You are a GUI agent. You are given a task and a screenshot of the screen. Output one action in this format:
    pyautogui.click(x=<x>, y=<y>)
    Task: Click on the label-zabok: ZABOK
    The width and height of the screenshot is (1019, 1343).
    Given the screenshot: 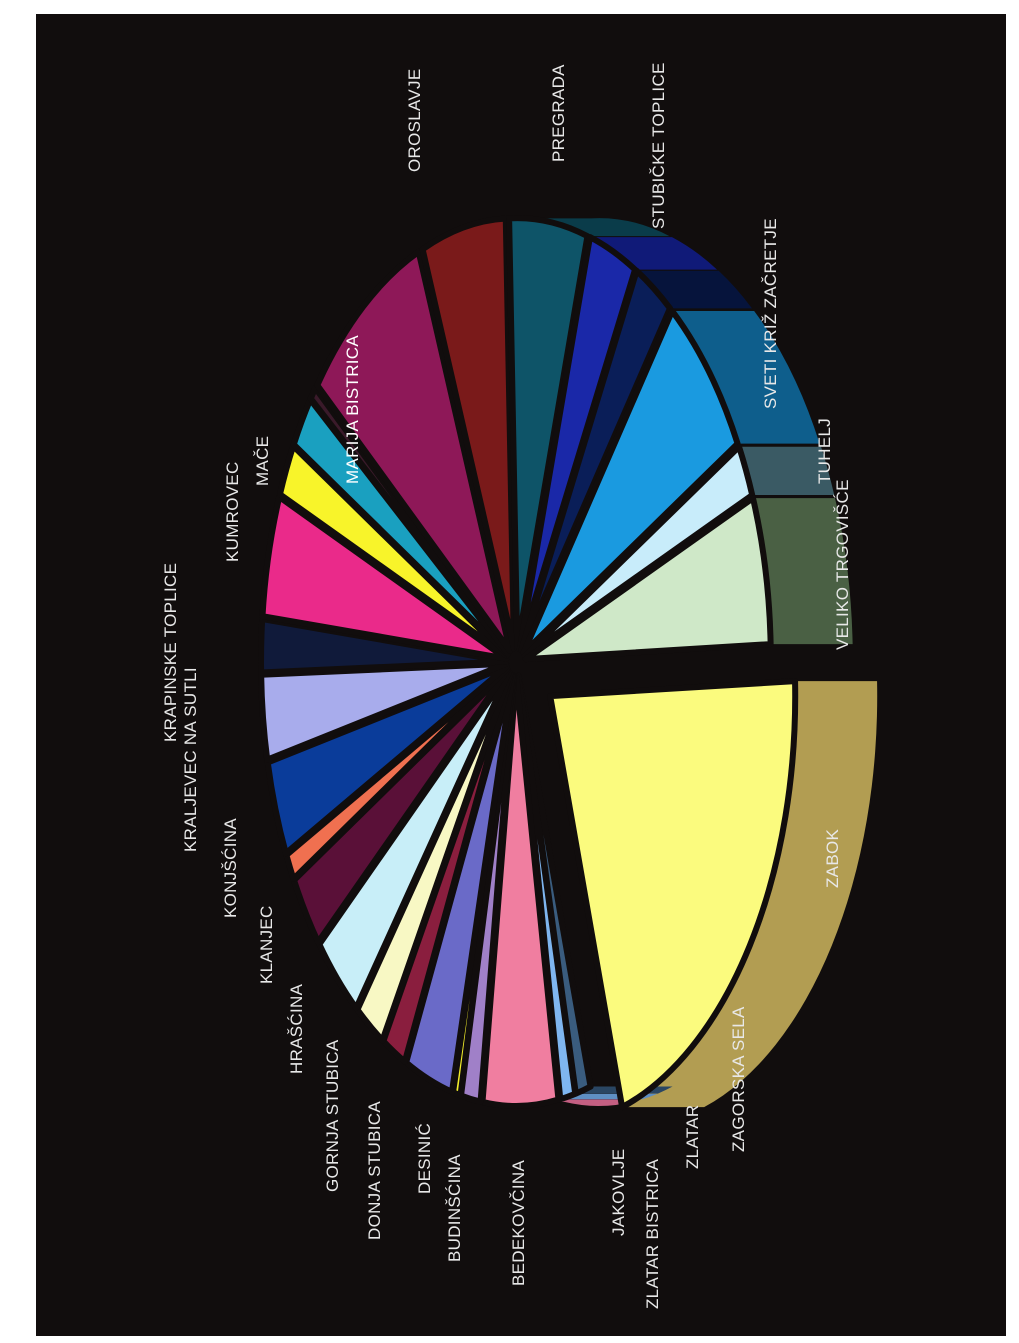 What is the action you would take?
    pyautogui.click(x=832, y=858)
    